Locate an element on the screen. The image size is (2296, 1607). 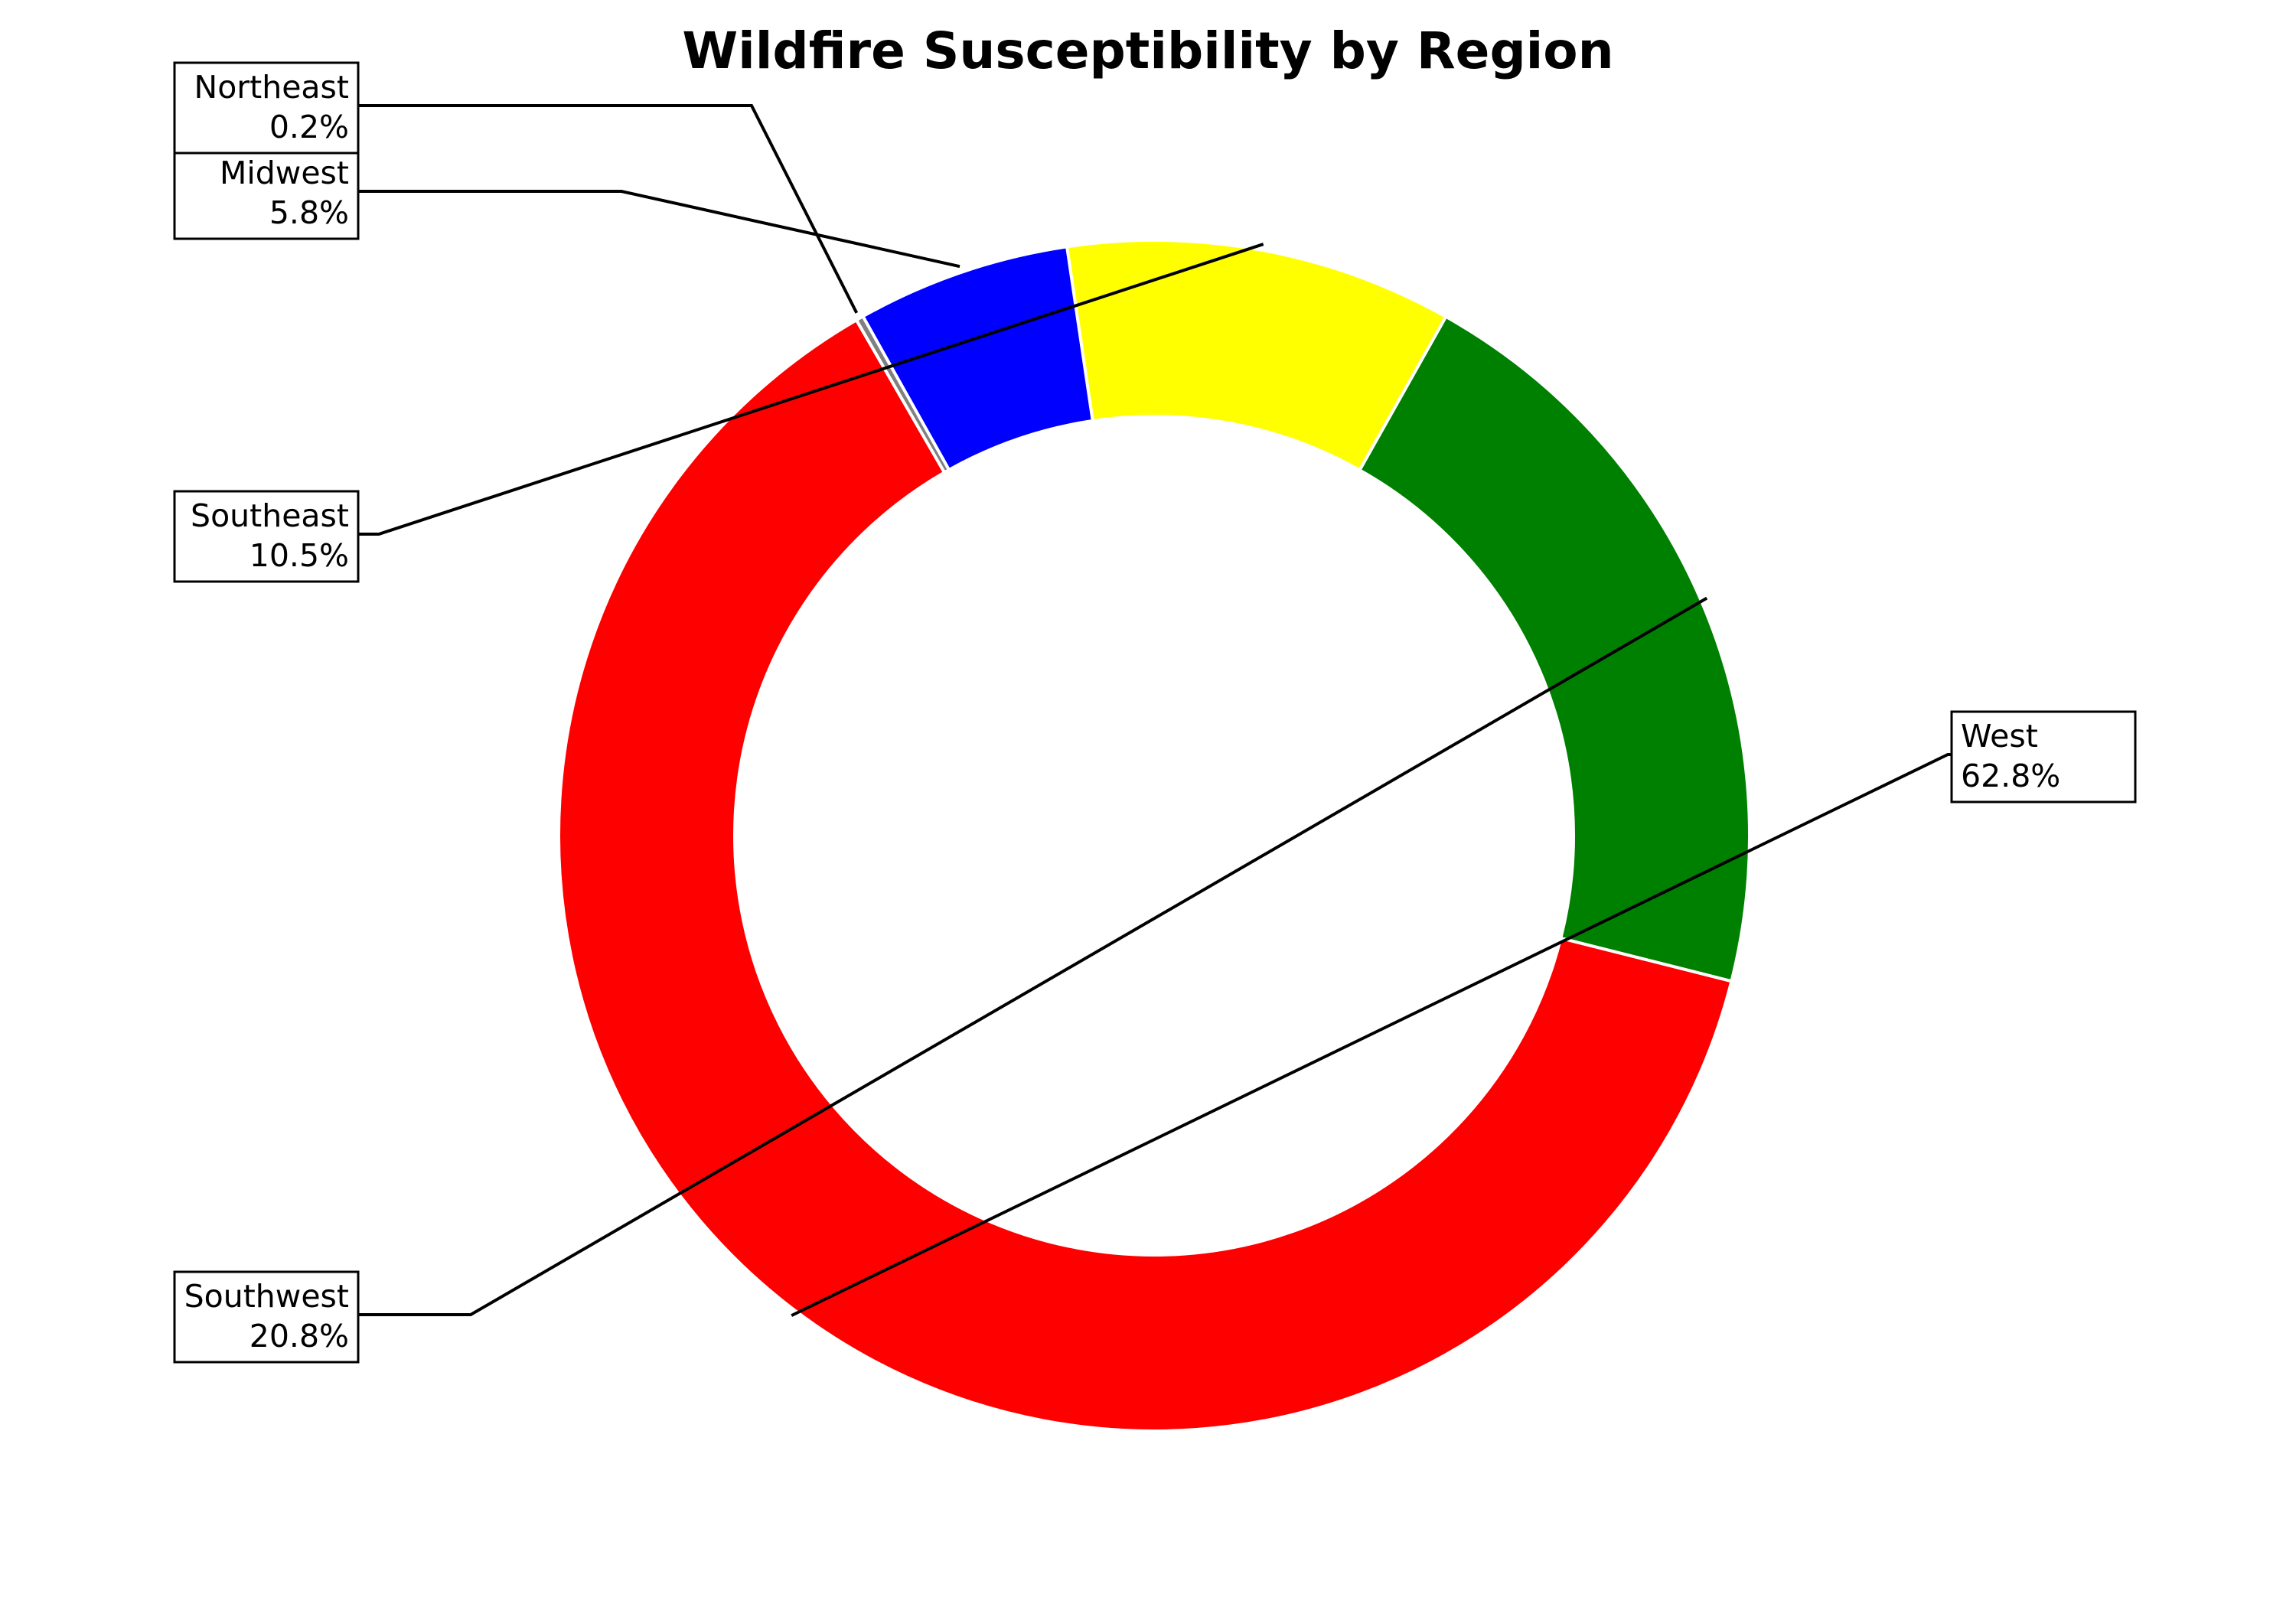
label-box-midwest is located at coordinates (266, 193).